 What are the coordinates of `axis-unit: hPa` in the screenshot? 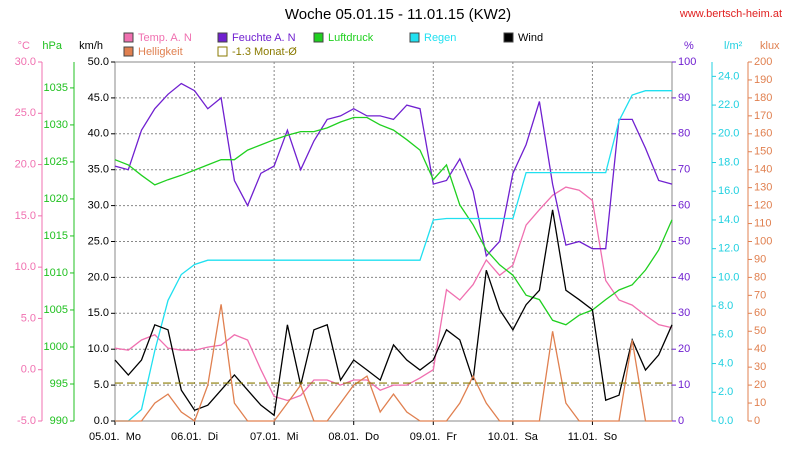 It's located at (52, 46).